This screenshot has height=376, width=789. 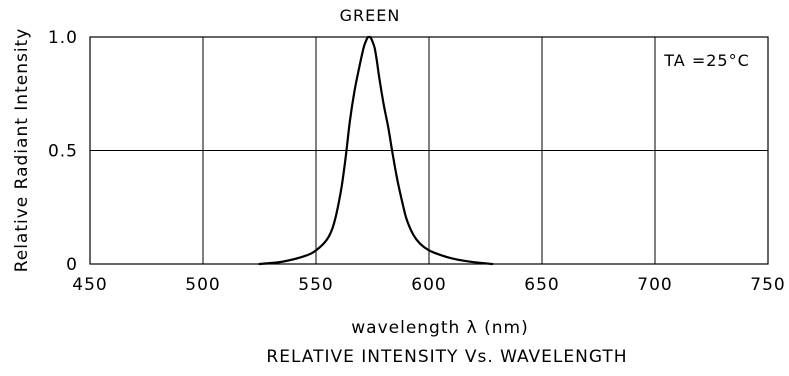 I want to click on temperature-annotation: TA =25°C, so click(x=706, y=60).